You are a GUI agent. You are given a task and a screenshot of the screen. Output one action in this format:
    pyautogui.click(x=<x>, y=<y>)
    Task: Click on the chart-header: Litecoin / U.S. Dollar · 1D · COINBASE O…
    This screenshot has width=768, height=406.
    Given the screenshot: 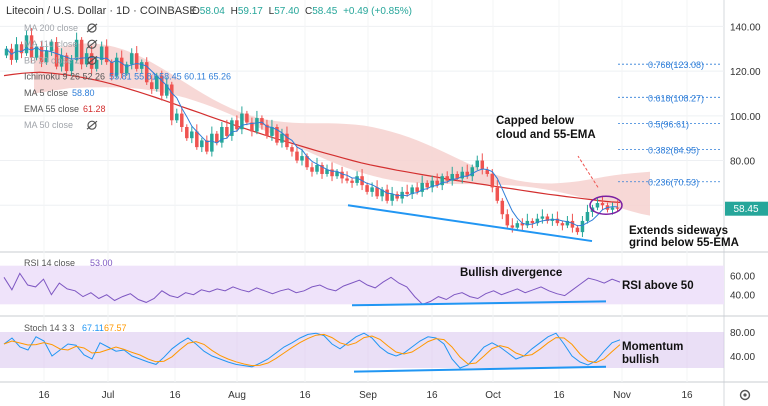 What is the action you would take?
    pyautogui.click(x=209, y=11)
    